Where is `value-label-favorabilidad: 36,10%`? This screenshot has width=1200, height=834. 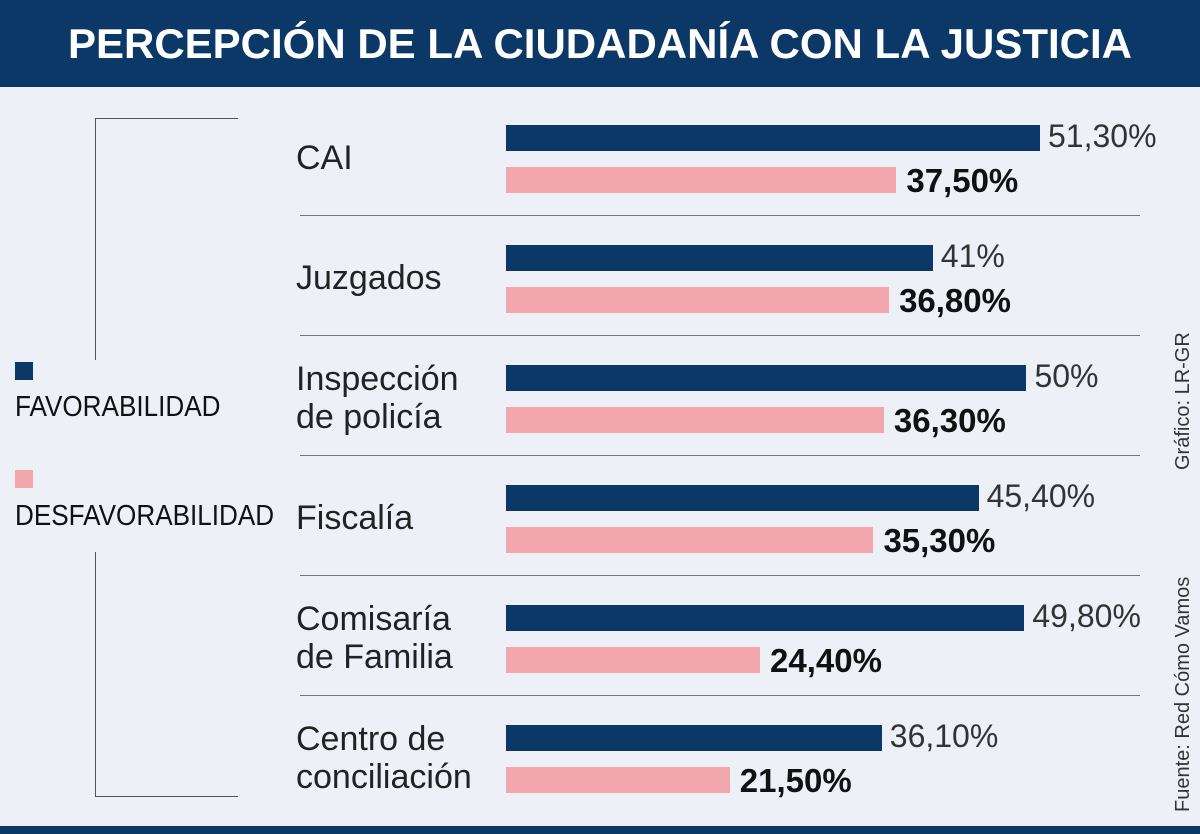 value-label-favorabilidad: 36,10% is located at coordinates (944, 736).